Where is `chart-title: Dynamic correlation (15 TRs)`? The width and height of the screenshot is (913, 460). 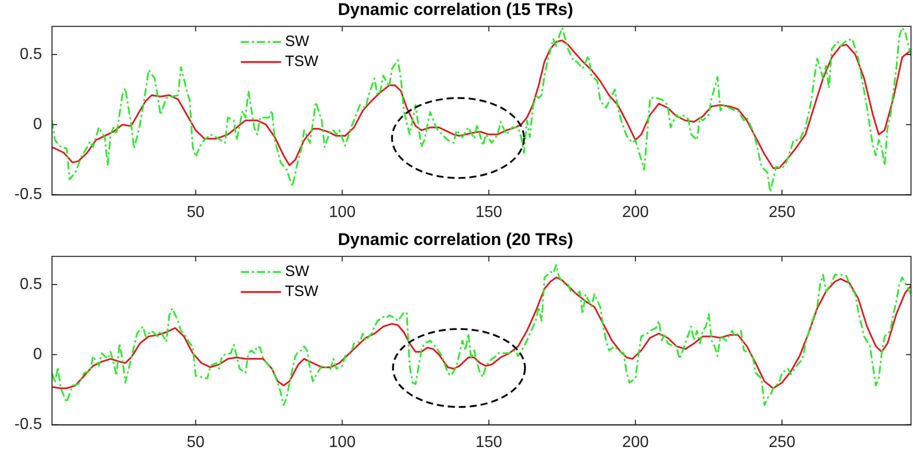
chart-title: Dynamic correlation (15 TRs) is located at coordinates (456, 9).